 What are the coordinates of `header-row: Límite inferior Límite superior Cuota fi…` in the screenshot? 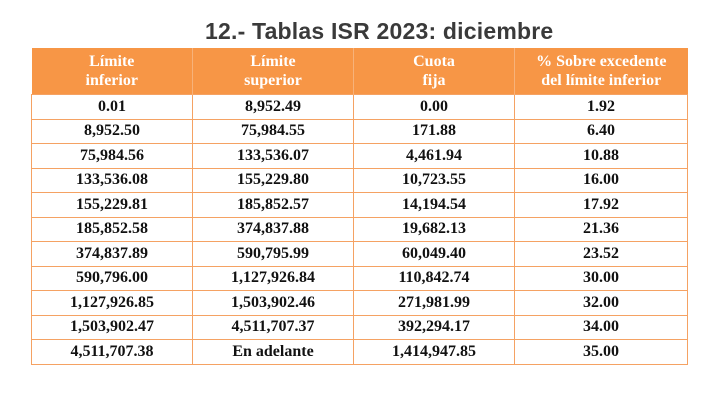 It's located at (359, 71).